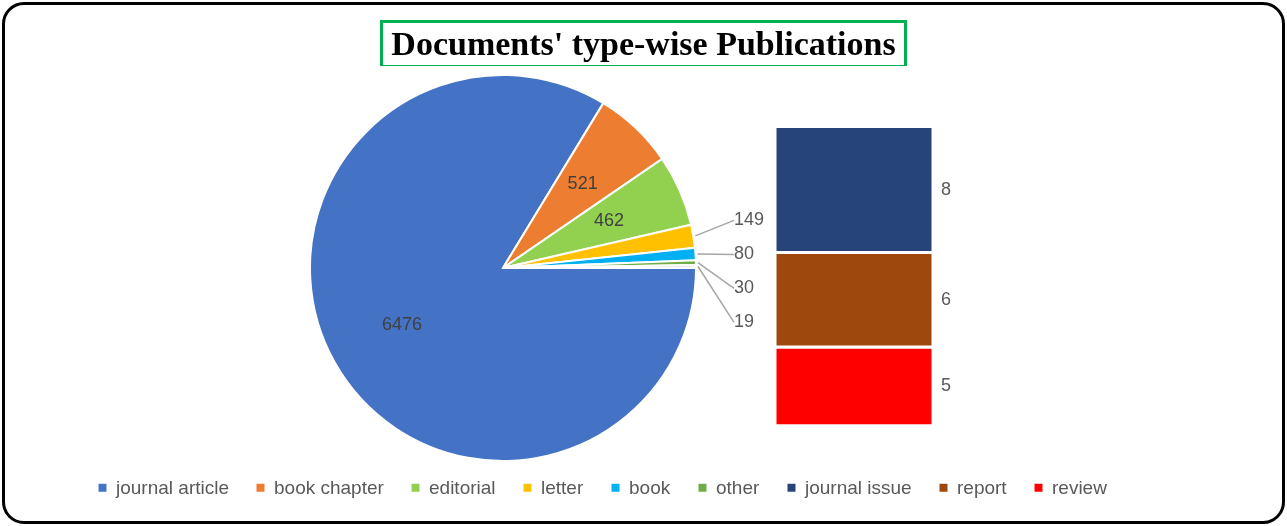 Image resolution: width=1287 pixels, height=526 pixels. What do you see at coordinates (643, 44) in the screenshot?
I see `chart-title: Documents' type-wise Publications` at bounding box center [643, 44].